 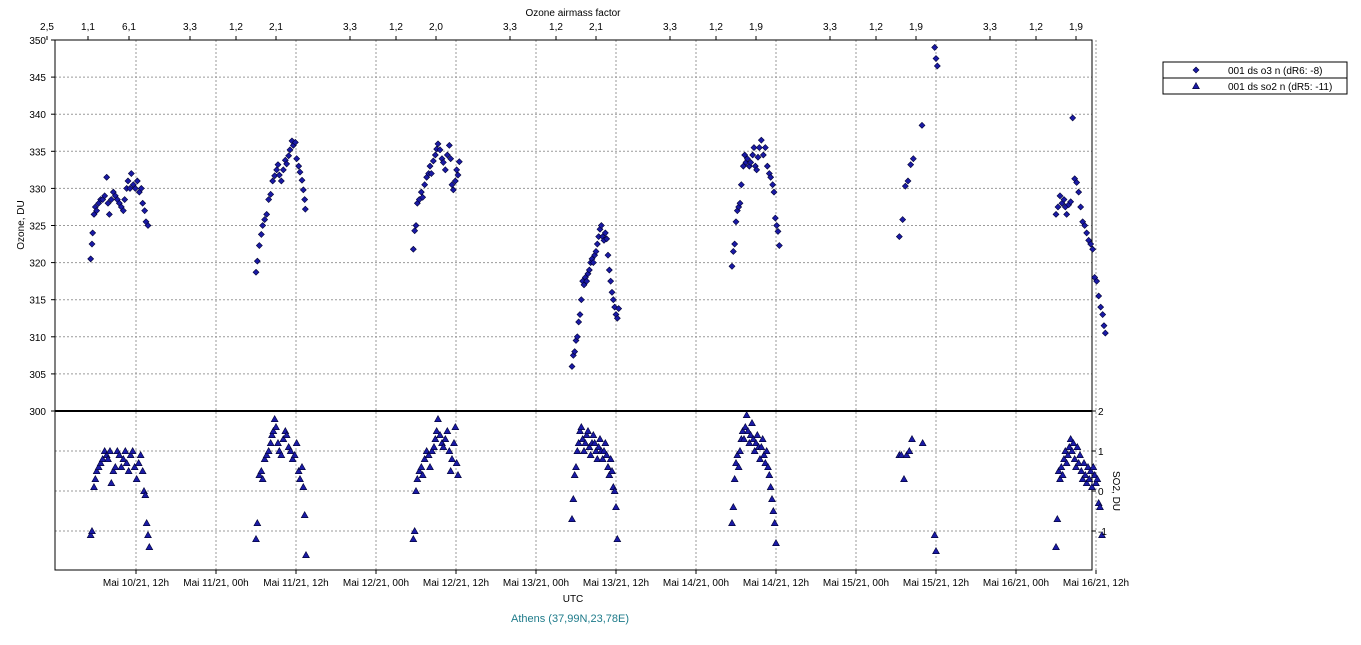 What do you see at coordinates (37, 41) in the screenshot?
I see `ozone-y-tick-label: 350` at bounding box center [37, 41].